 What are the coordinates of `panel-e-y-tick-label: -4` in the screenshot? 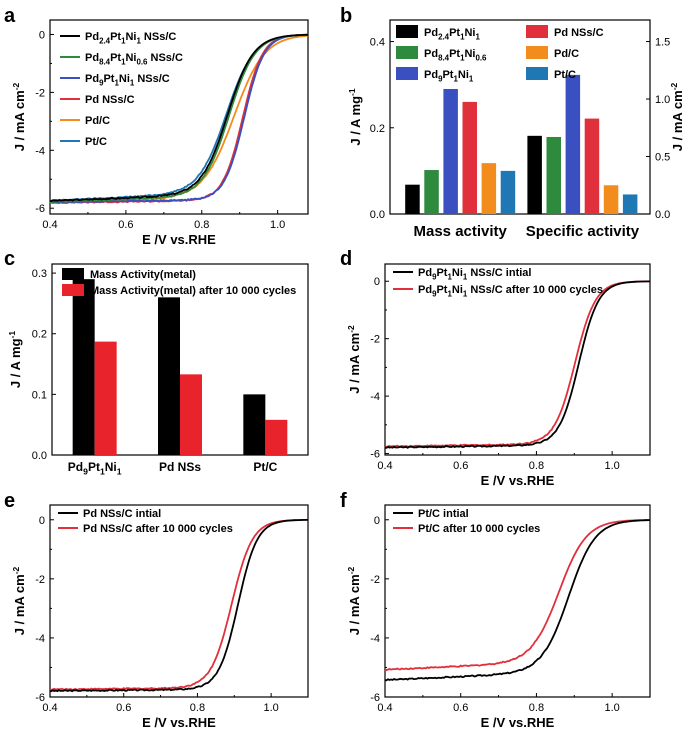 It's located at (40, 639).